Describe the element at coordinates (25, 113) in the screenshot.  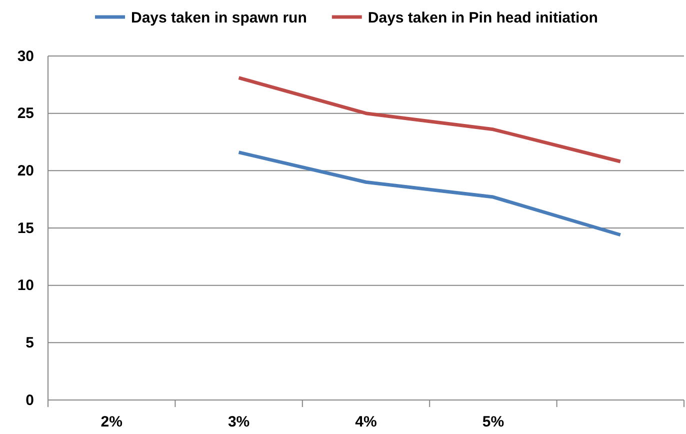
I see `y-tick-label: 25` at that location.